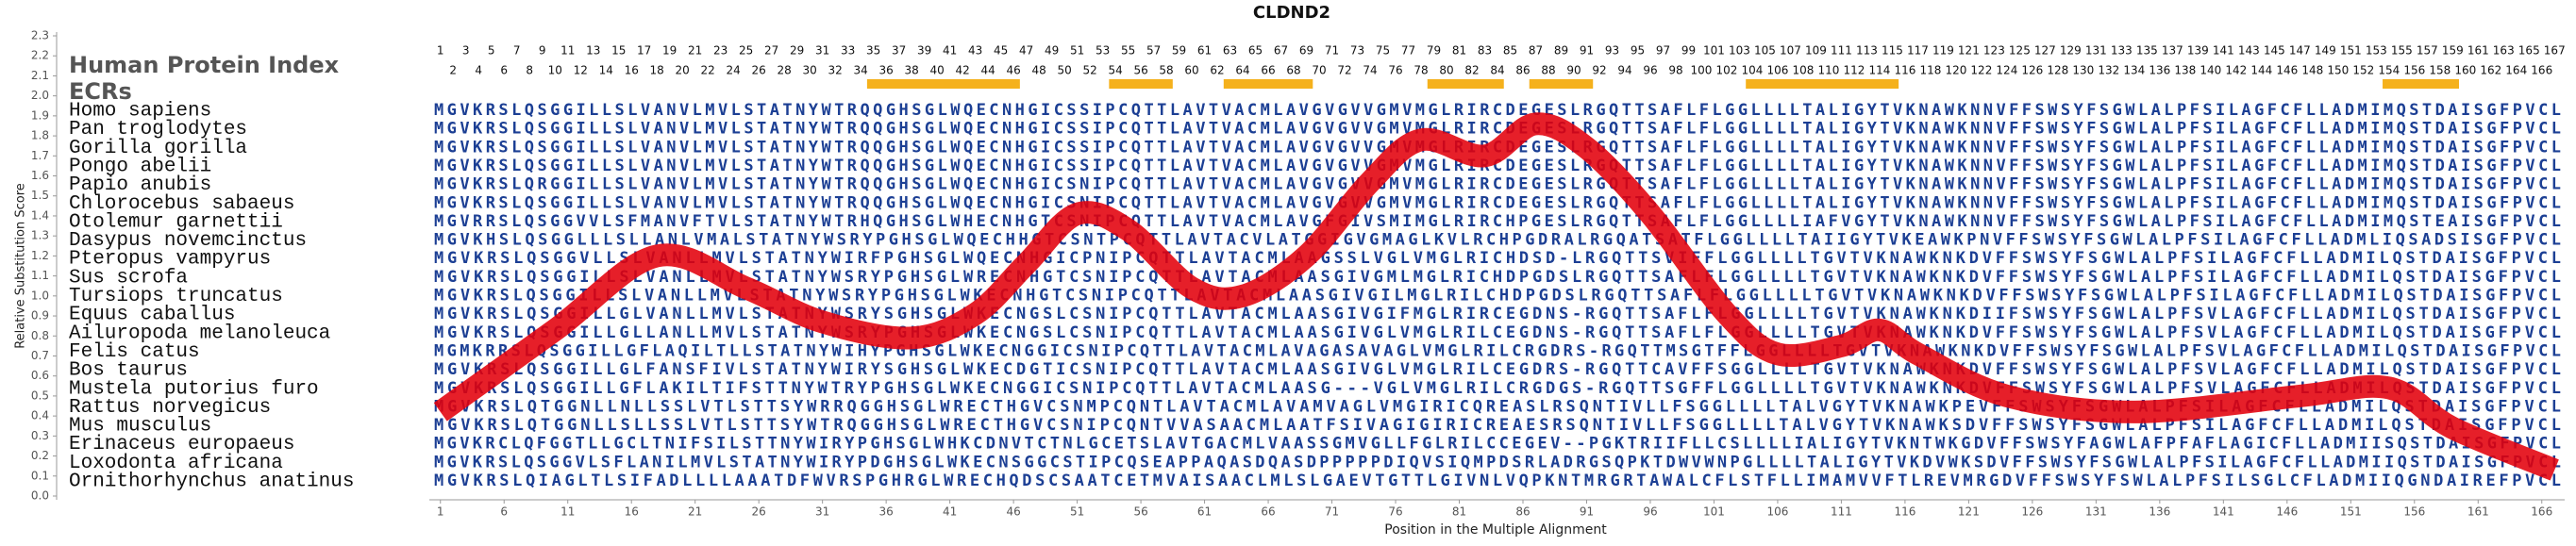 This screenshot has height=546, width=2576. I want to click on protein-index-number: 66, so click(1268, 70).